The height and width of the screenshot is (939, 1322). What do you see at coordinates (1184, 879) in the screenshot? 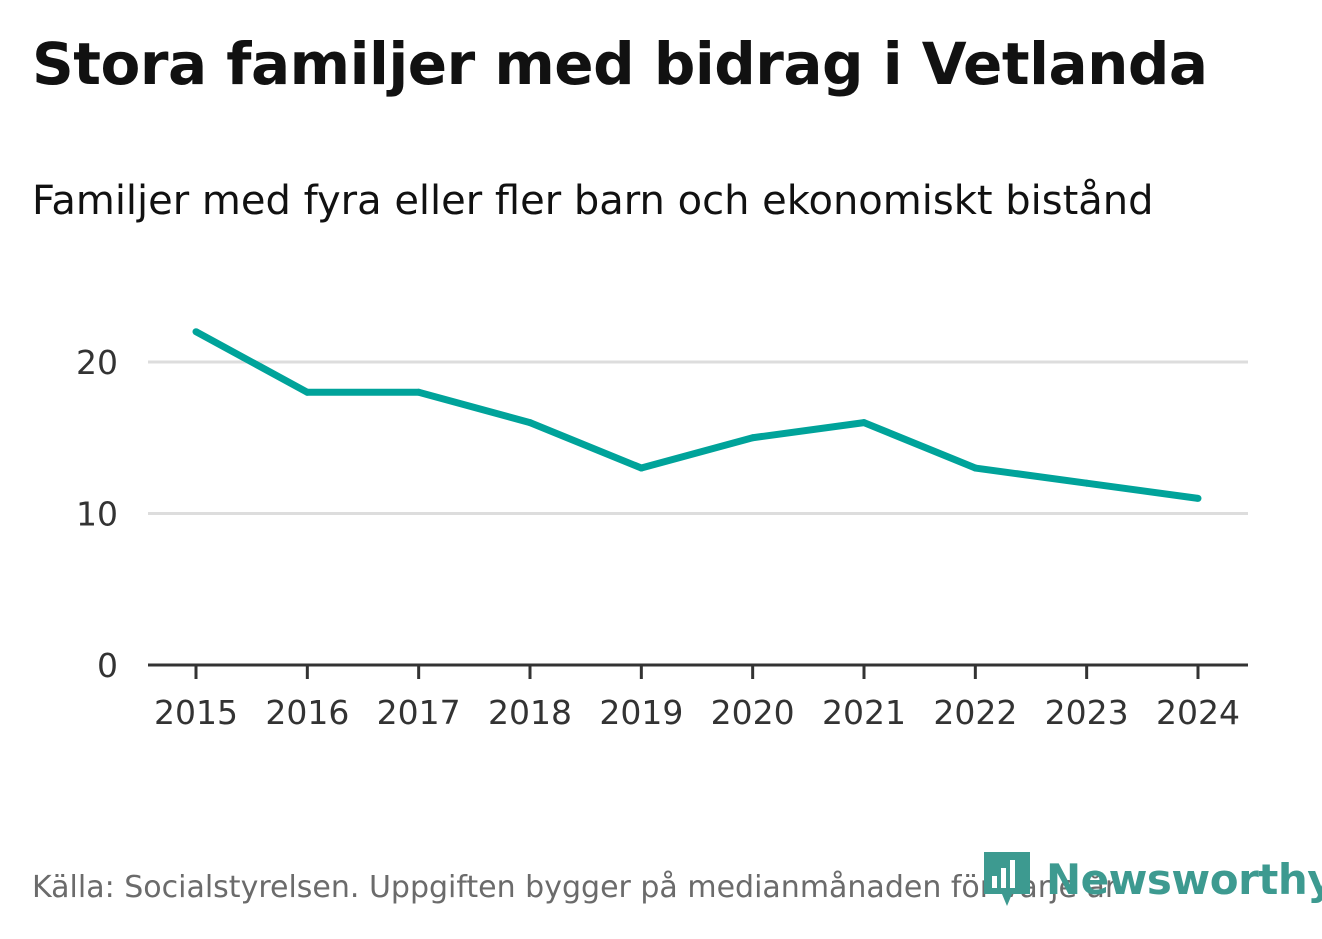
I see `brand-name: Newsworthy` at bounding box center [1184, 879].